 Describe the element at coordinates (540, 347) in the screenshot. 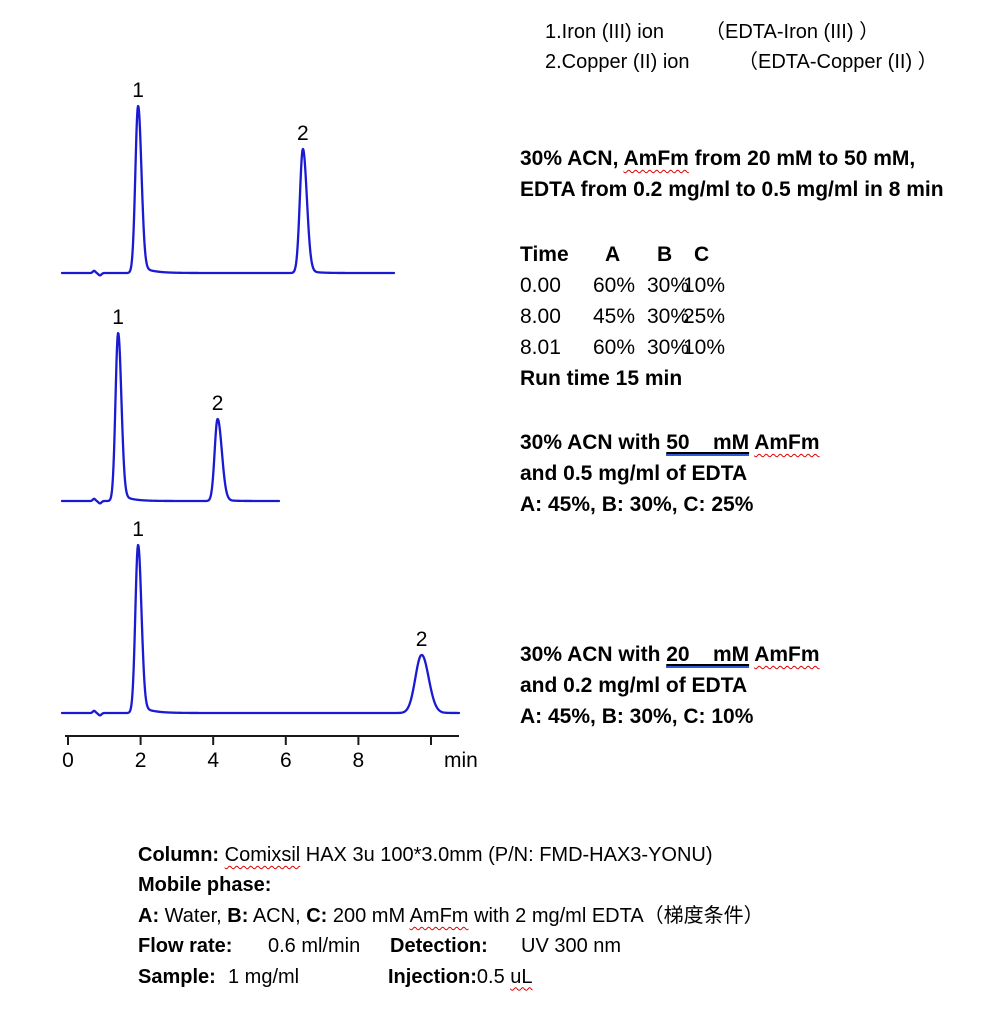

I see `cell-time: 8.01` at that location.